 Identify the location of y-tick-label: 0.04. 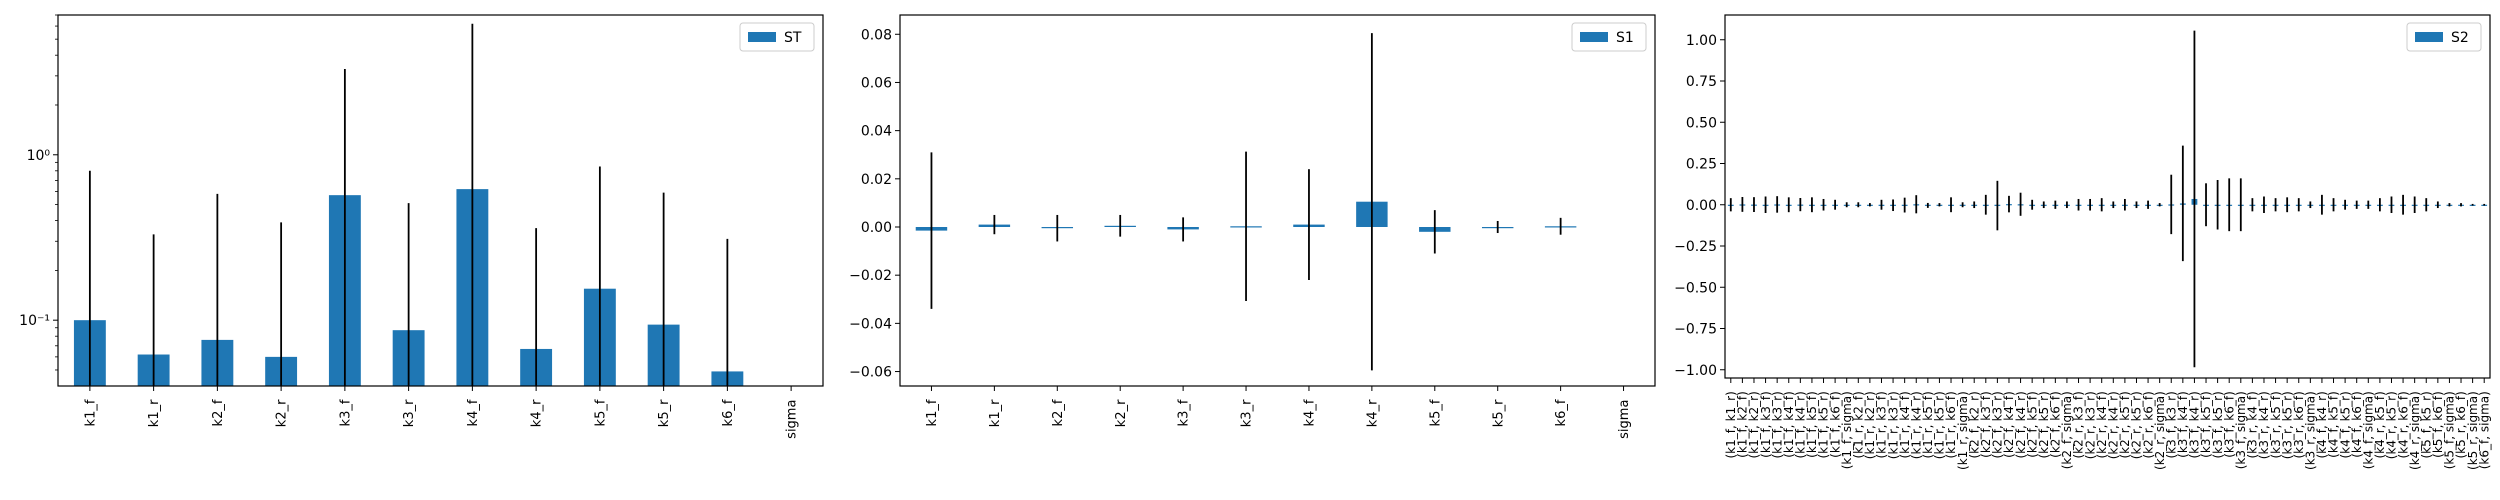
(876, 132).